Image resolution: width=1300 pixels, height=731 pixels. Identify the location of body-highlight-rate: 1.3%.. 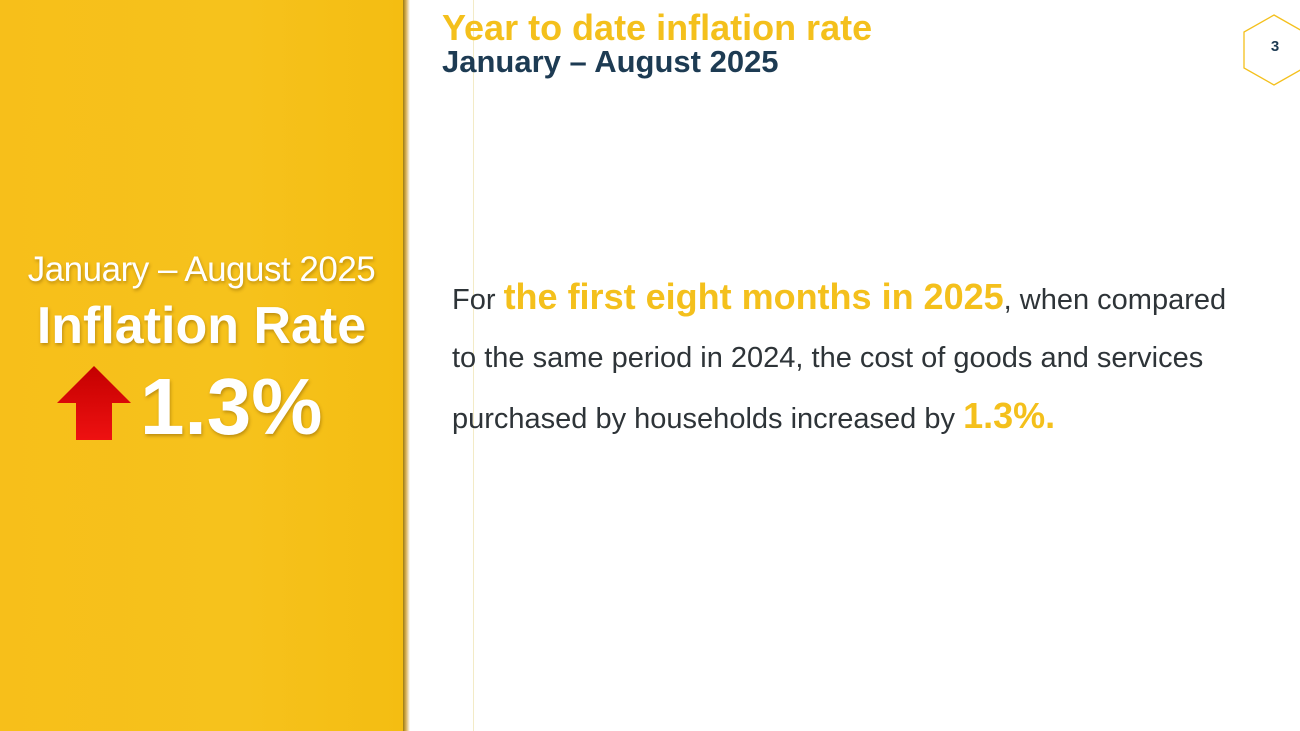
(1009, 415).